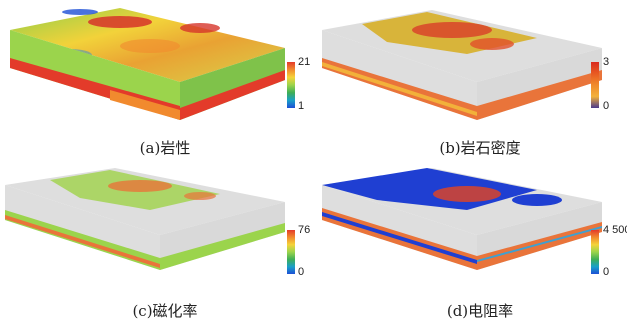 The height and width of the screenshot is (323, 627). What do you see at coordinates (304, 62) in the screenshot?
I see `colorbar-a-max: 21` at bounding box center [304, 62].